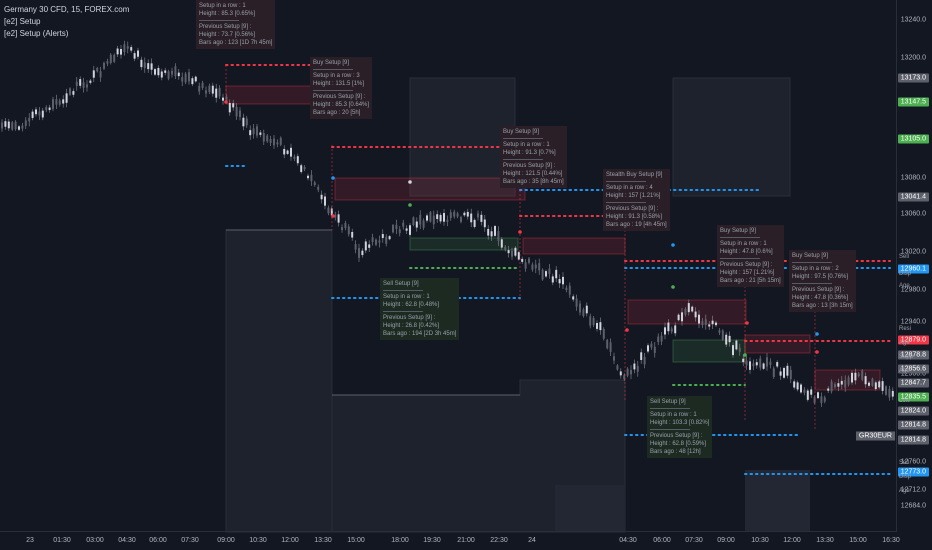 The height and width of the screenshot is (550, 932). I want to click on box-line: Height : 97.5 [0.76%], so click(820, 277).